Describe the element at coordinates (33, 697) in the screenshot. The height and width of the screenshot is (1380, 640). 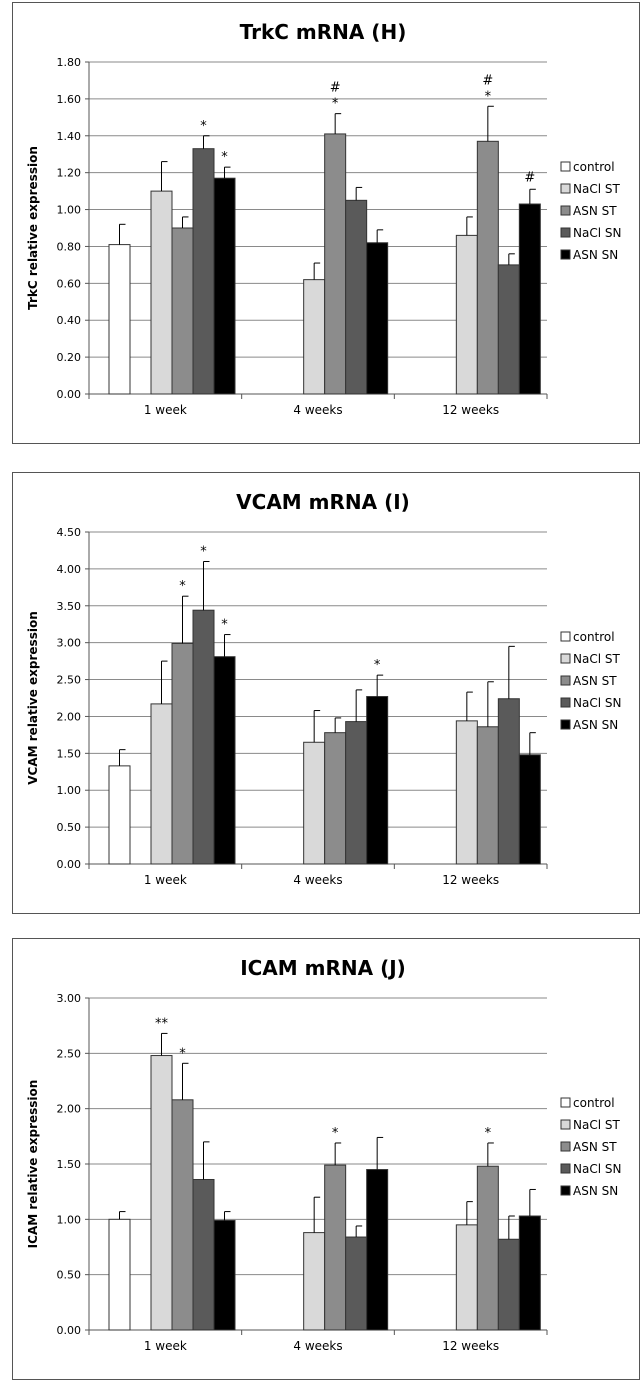
I see `y-axis-label: VCAM relative expression` at that location.